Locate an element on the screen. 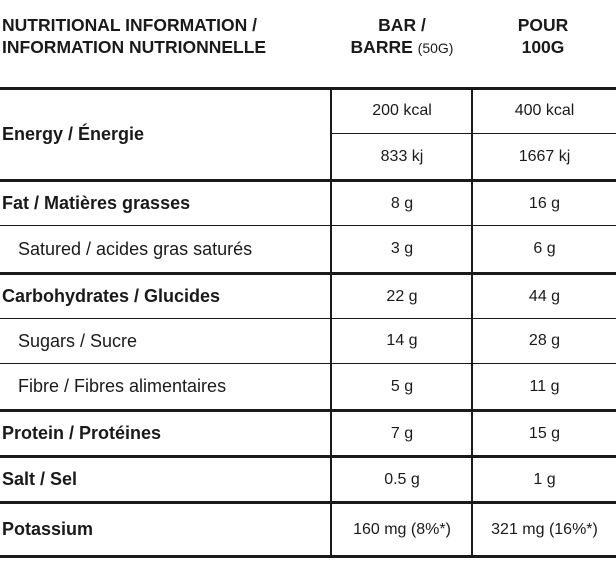 This screenshot has width=616, height=561. energy-inner-divider is located at coordinates (473, 133).